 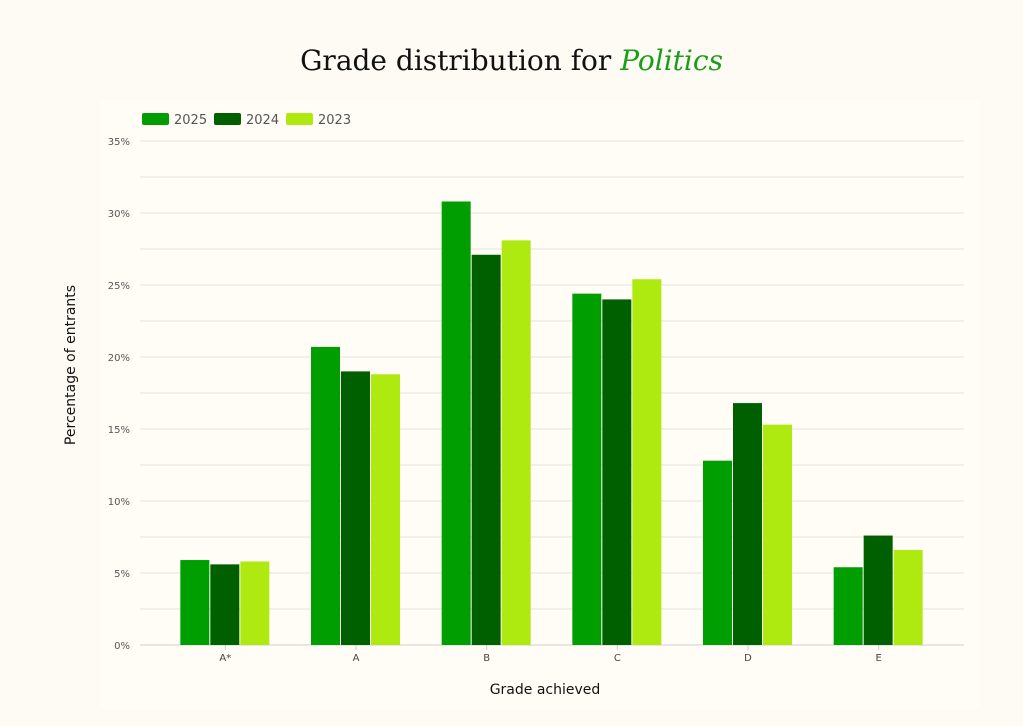 What do you see at coordinates (486, 449) in the screenshot?
I see `bar-2024-B` at bounding box center [486, 449].